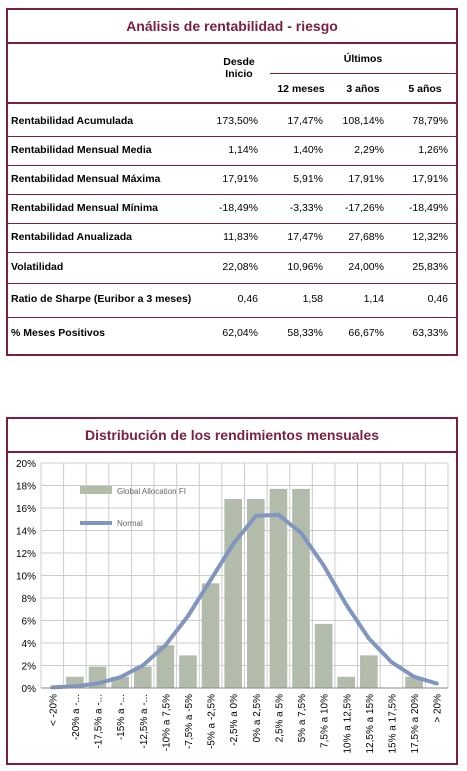  Describe the element at coordinates (26, 532) in the screenshot. I see `y-tick-label: 14%` at that location.